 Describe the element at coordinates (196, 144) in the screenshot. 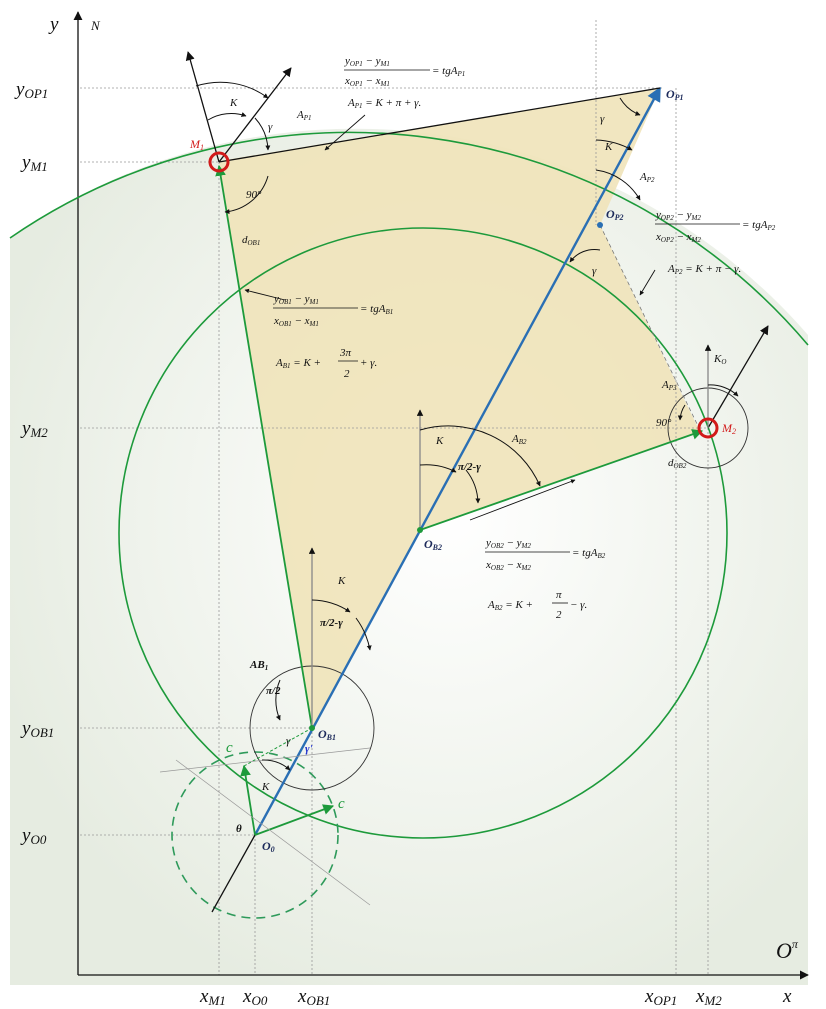

I see `label-m1: M1` at that location.